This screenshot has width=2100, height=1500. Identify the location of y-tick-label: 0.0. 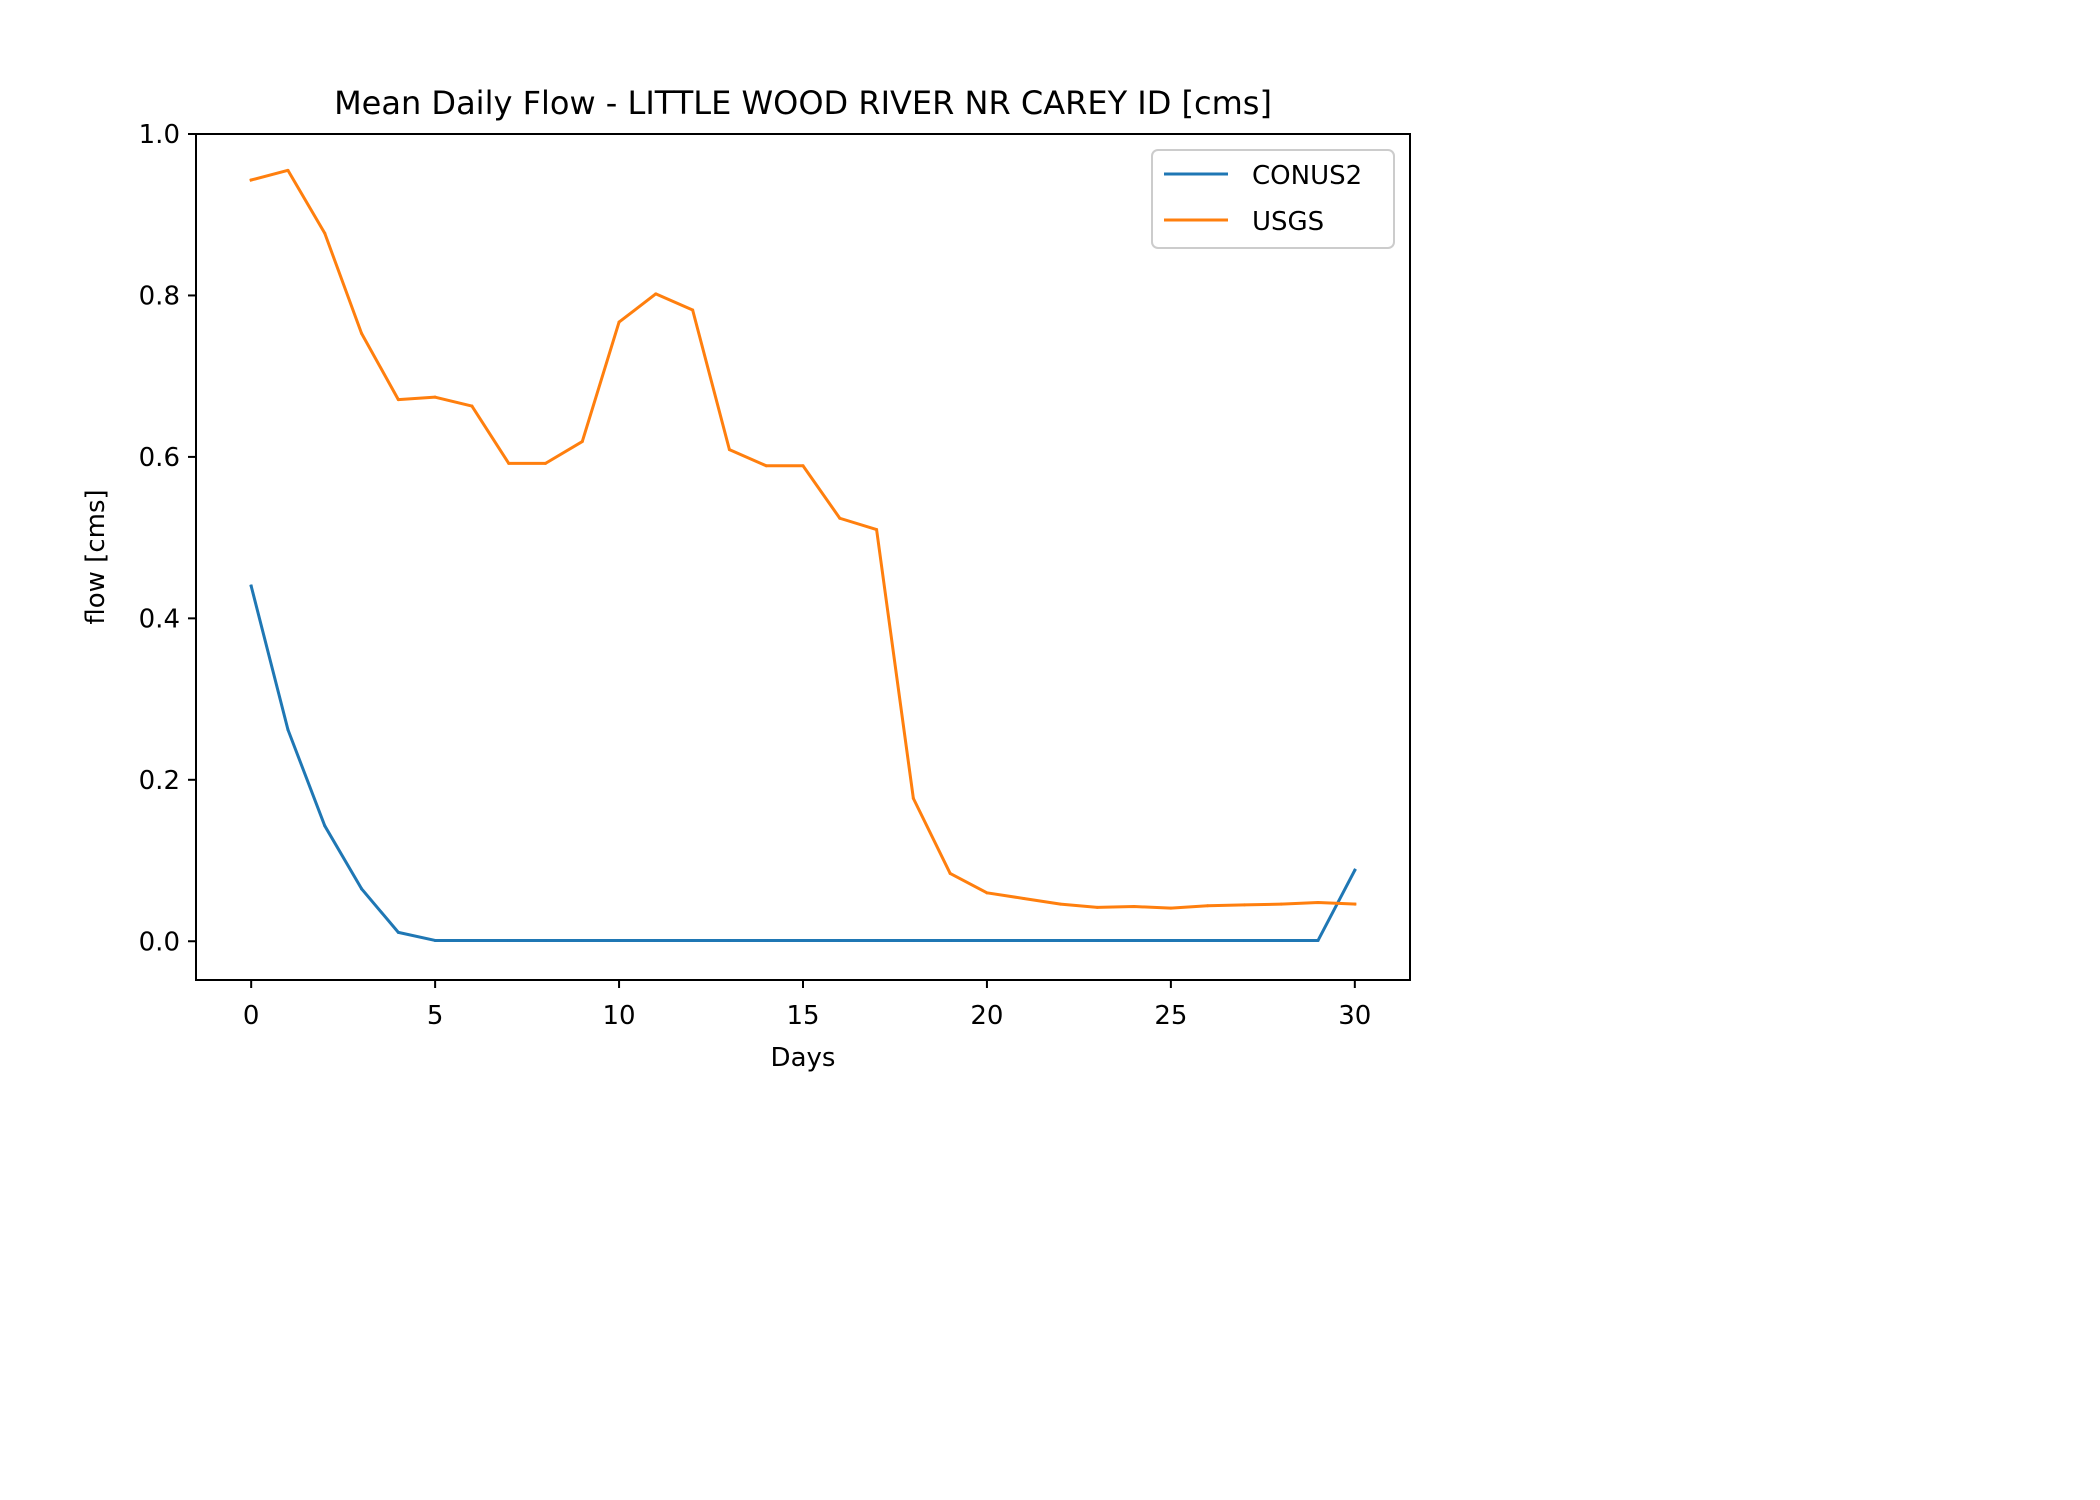
(159, 942).